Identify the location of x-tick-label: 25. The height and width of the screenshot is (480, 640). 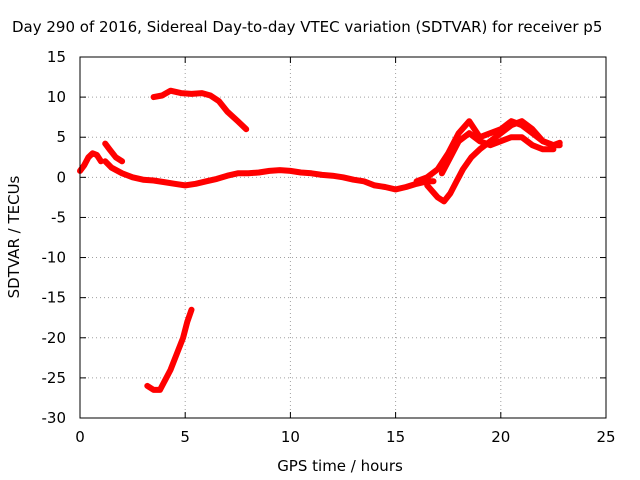
(605, 437).